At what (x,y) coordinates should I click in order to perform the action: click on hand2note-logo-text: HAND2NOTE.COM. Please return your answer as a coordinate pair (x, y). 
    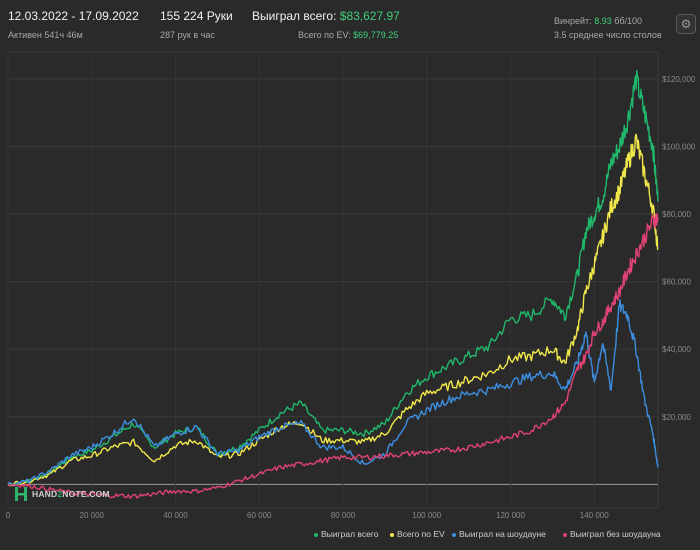
    Looking at the image, I should click on (71, 494).